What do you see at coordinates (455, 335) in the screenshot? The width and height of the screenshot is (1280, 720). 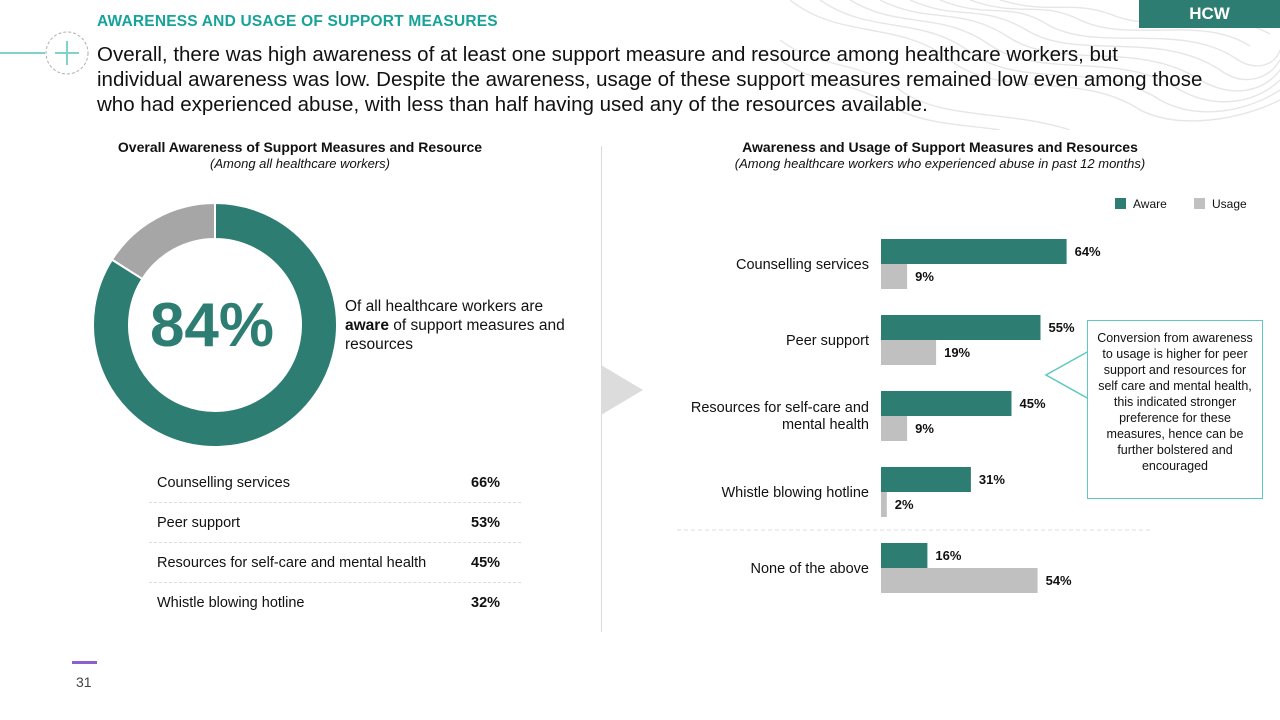 I see `note-suffix: of support measures and resources` at bounding box center [455, 335].